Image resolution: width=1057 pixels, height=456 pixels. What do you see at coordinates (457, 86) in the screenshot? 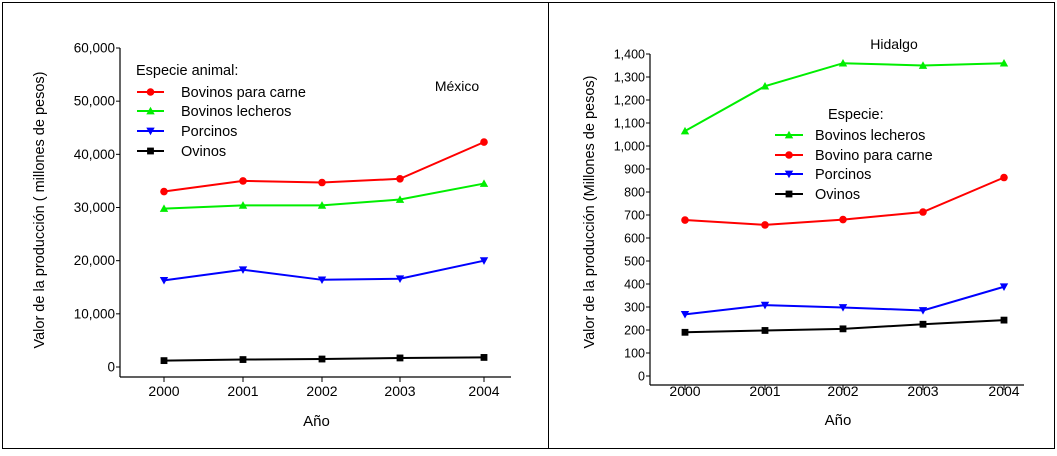
I see `chart1-region-annotation: México` at bounding box center [457, 86].